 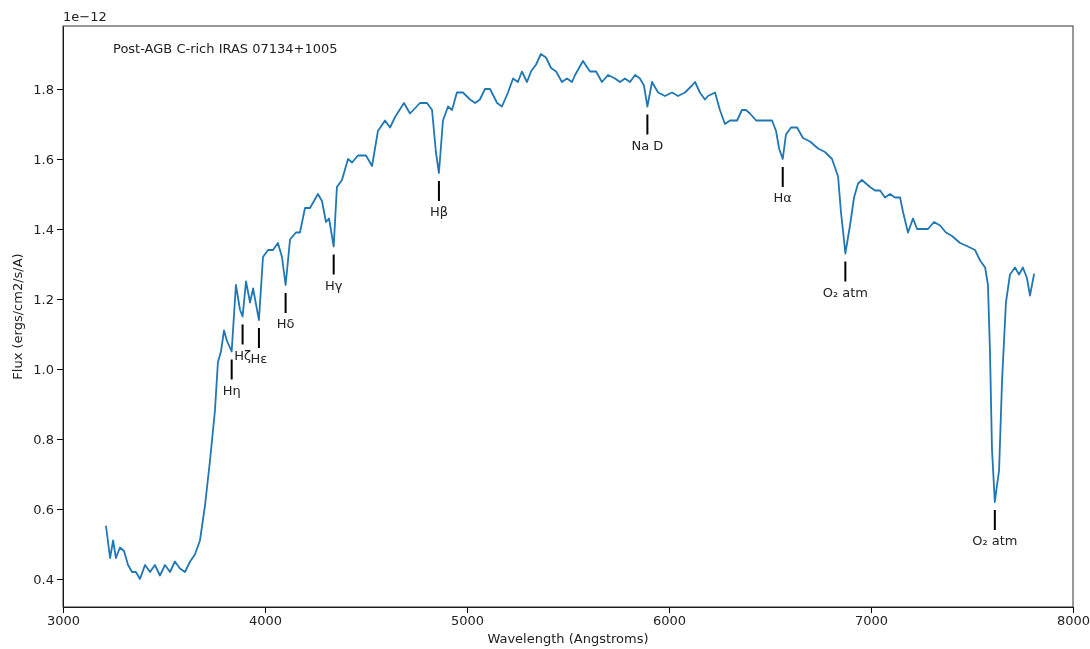 I want to click on y-tick-label: 0.8, so click(x=43, y=439).